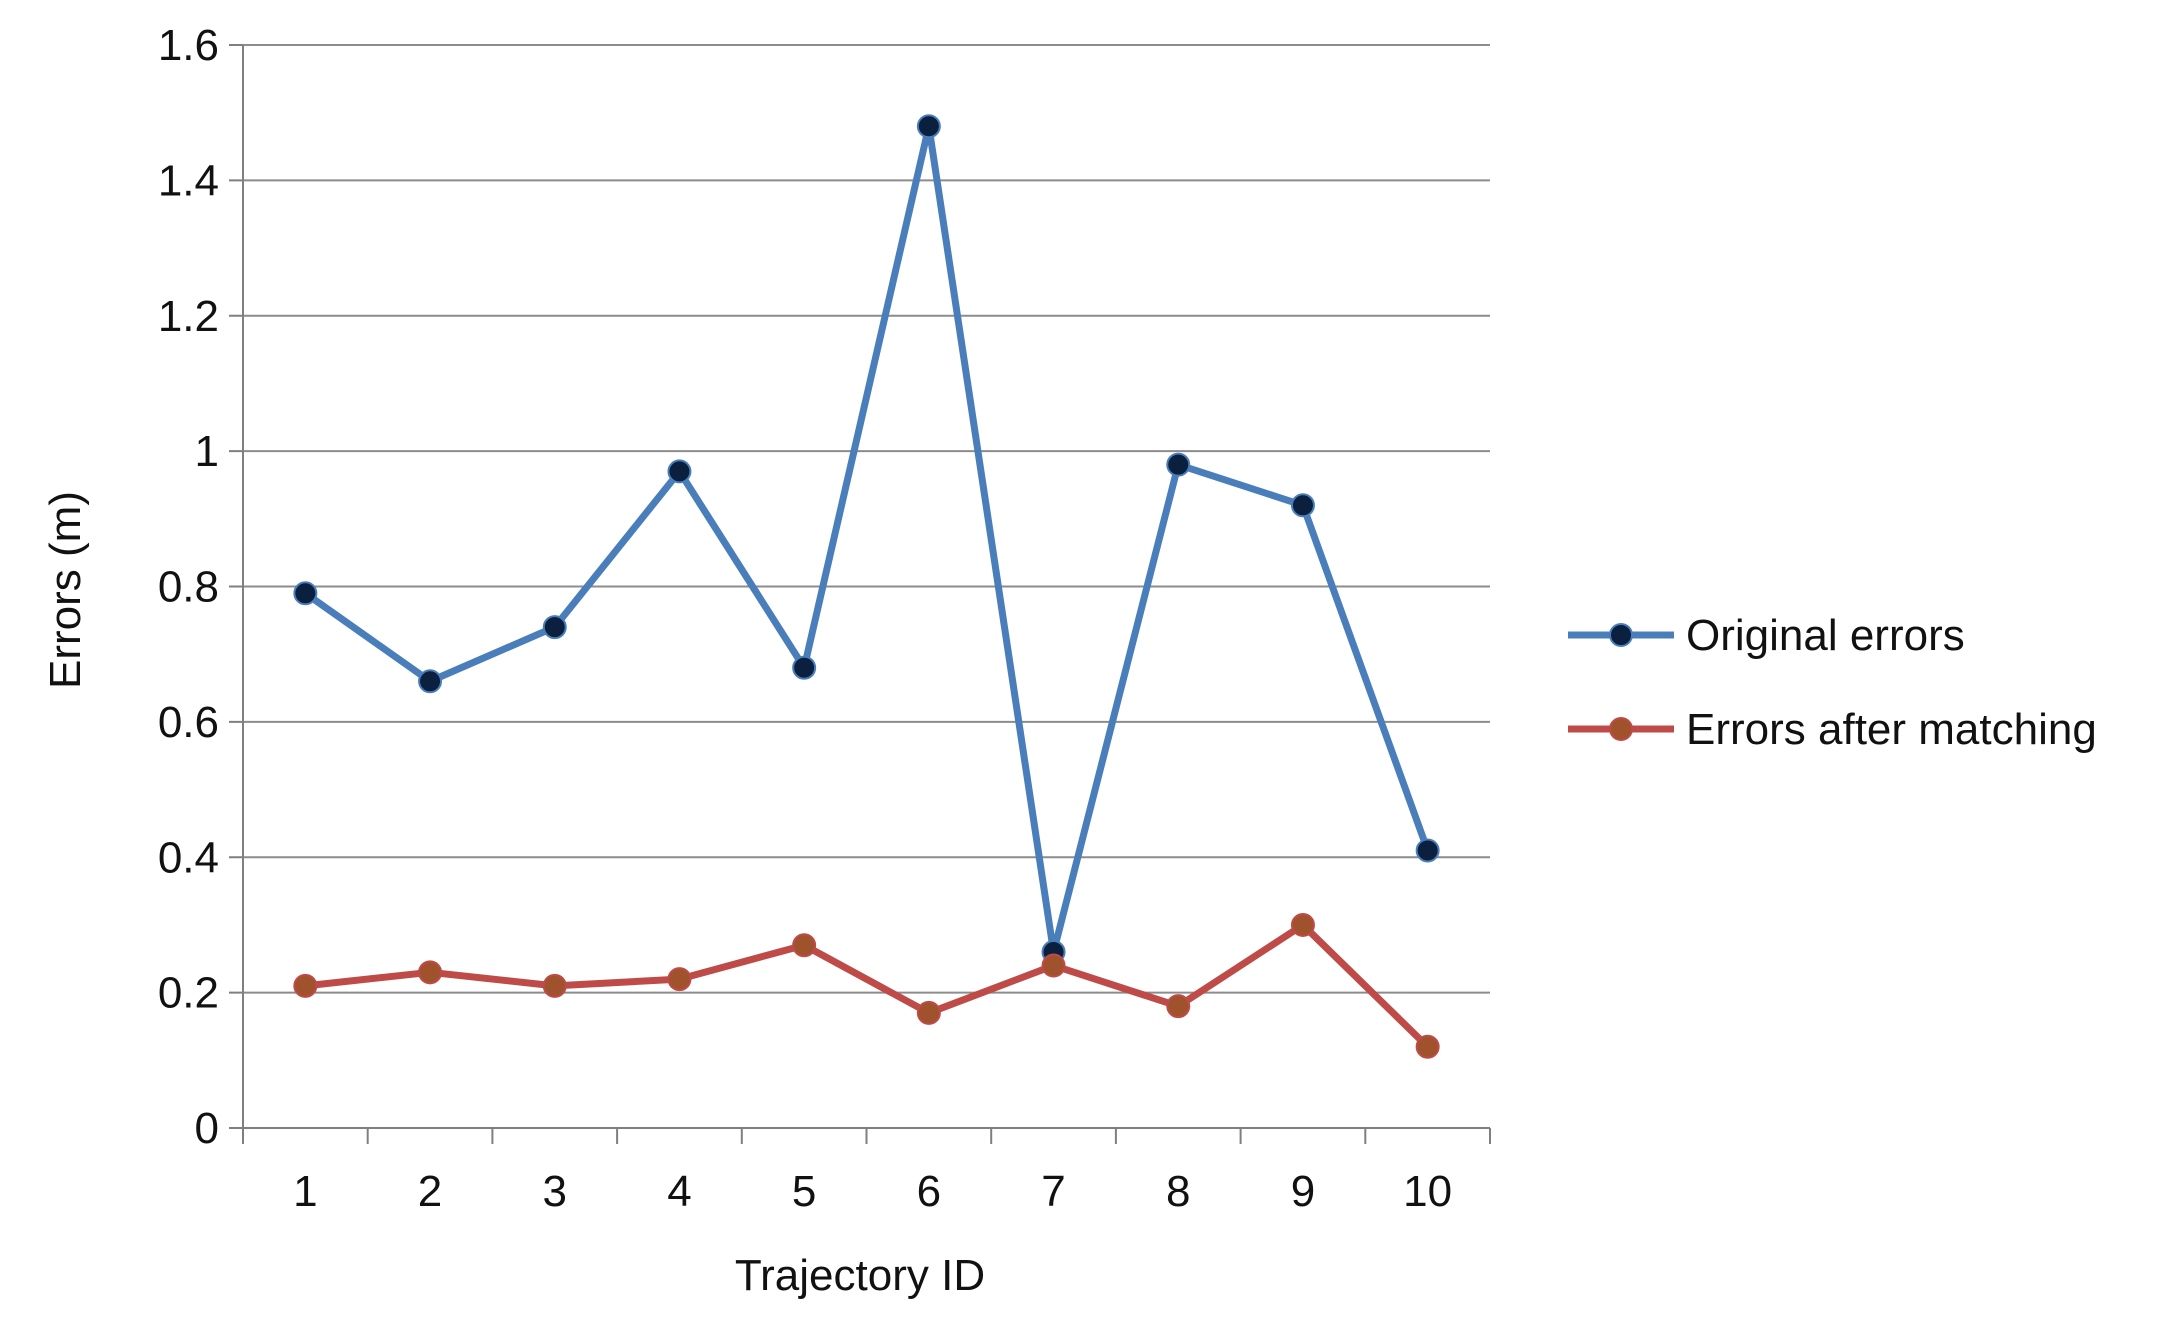  I want to click on x-tick-label-10: 10, so click(1427, 1191).